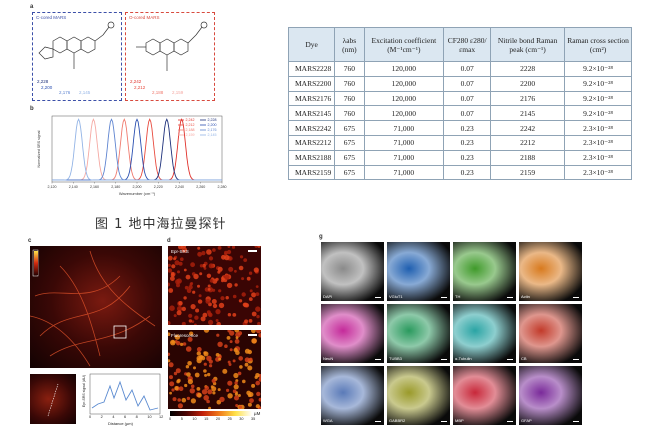 Image resolution: width=650 pixels, height=437 pixels. What do you see at coordinates (53, 399) in the screenshot?
I see `panel-c-zoom-image` at bounding box center [53, 399].